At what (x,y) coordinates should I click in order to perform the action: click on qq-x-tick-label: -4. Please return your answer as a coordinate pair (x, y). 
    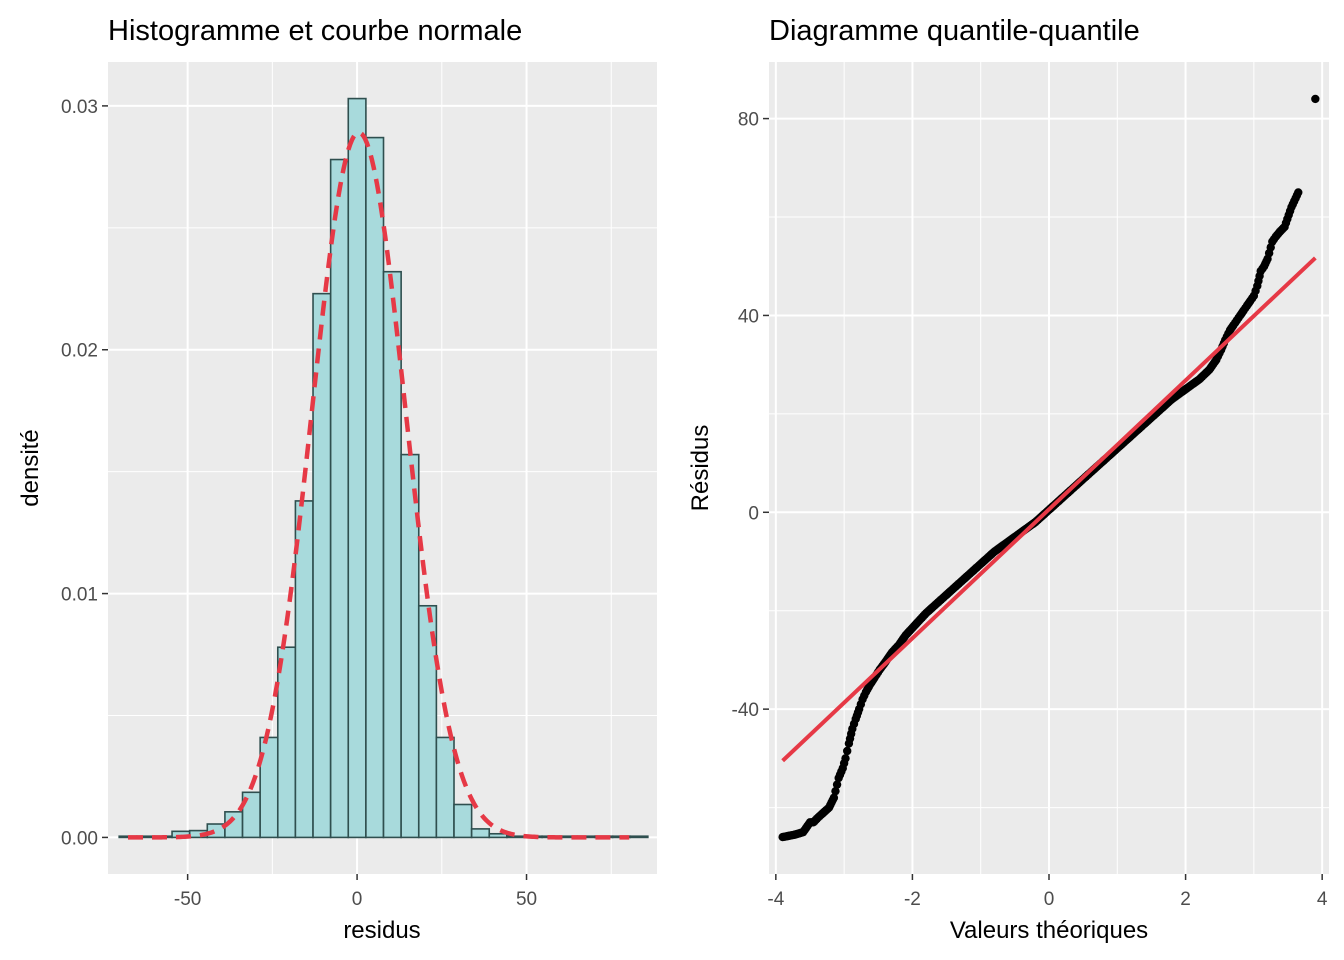
    Looking at the image, I should click on (775, 899).